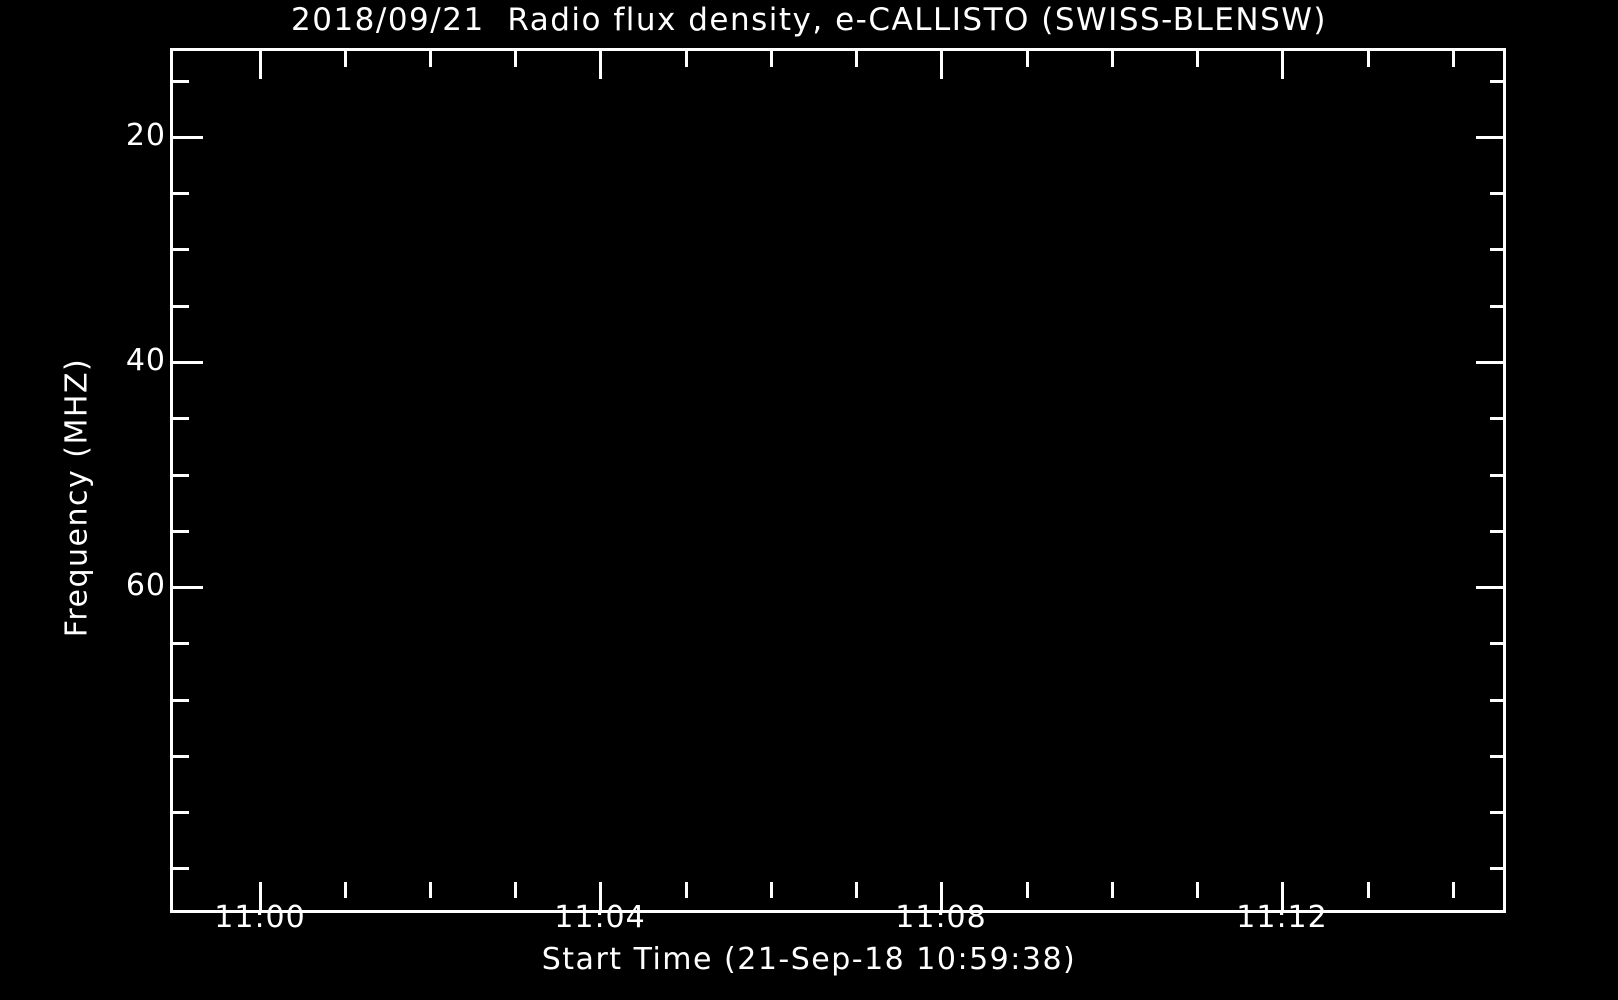 The height and width of the screenshot is (1000, 1618). What do you see at coordinates (600, 917) in the screenshot?
I see `x-tick-label: 11:04` at bounding box center [600, 917].